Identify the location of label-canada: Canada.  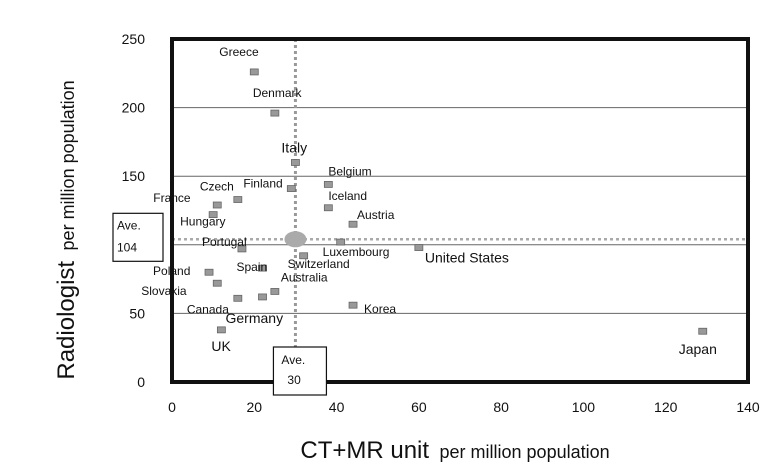
(208, 309).